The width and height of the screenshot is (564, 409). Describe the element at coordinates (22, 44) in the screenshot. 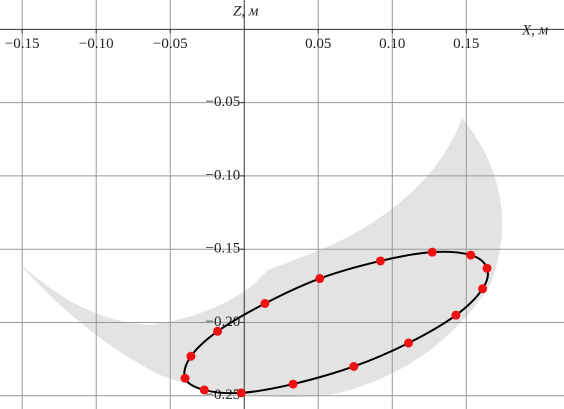

I see `x-tick-label: −0.15` at that location.